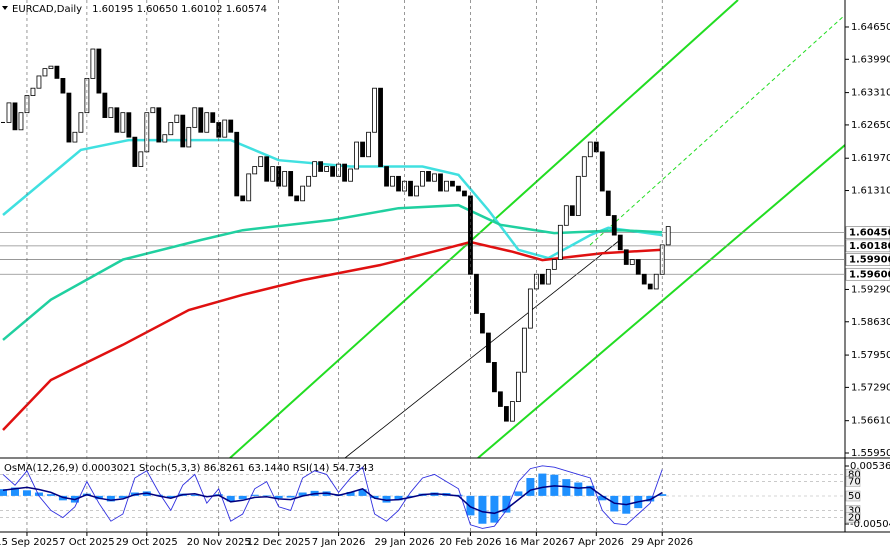 The height and width of the screenshot is (550, 890). I want to click on y2-tick-box, so click(853, 517).